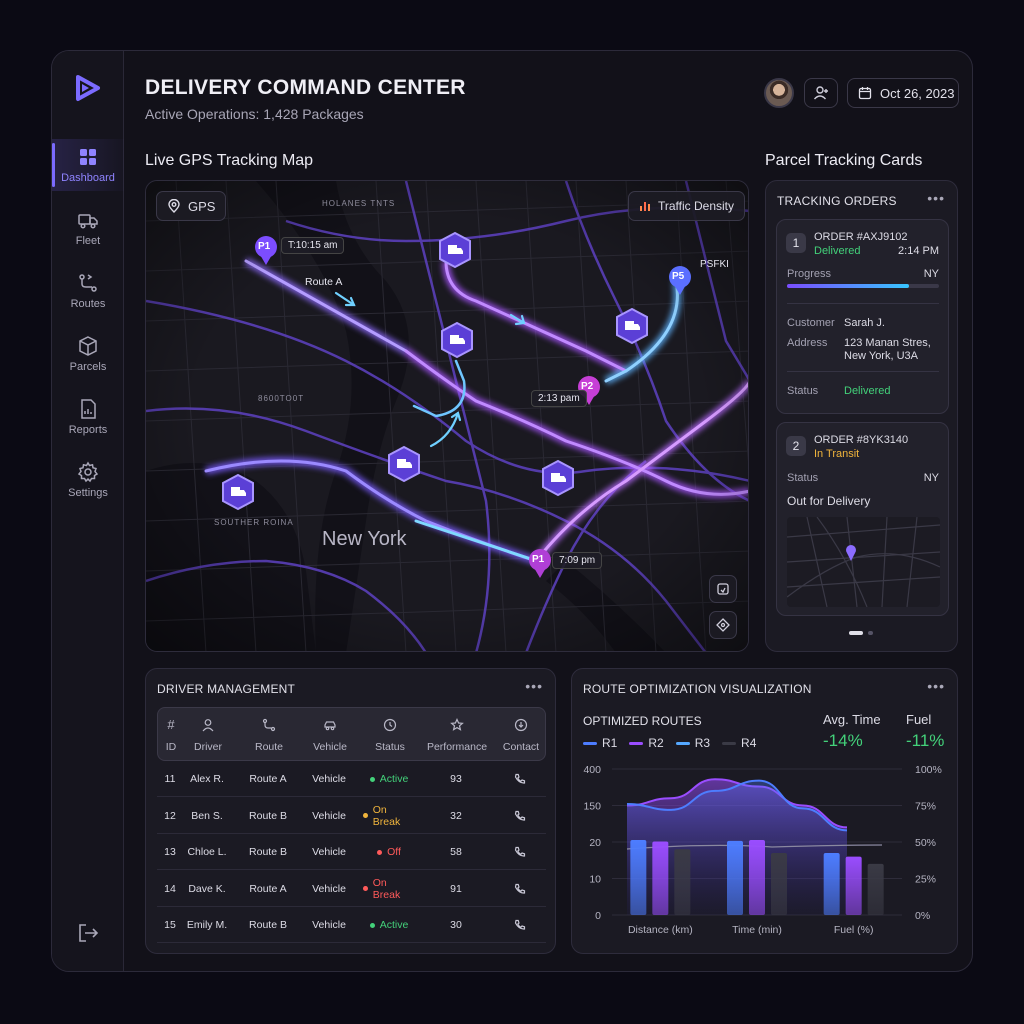  I want to click on area-line-r1, so click(737, 805).